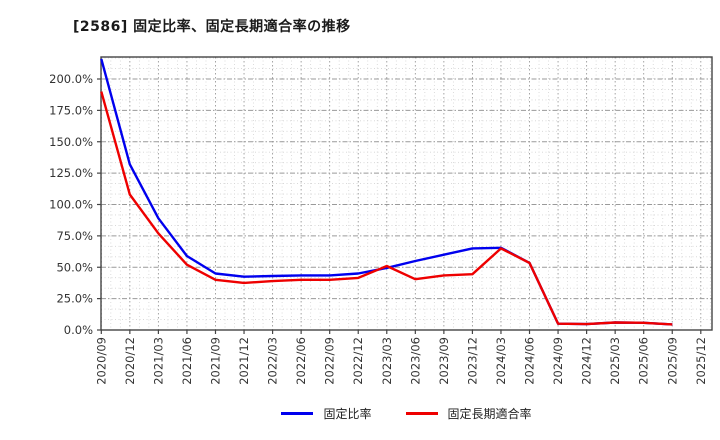 Image resolution: width=720 pixels, height=440 pixels. Describe the element at coordinates (358, 361) in the screenshot. I see `svg-text: 2022/12` at that location.